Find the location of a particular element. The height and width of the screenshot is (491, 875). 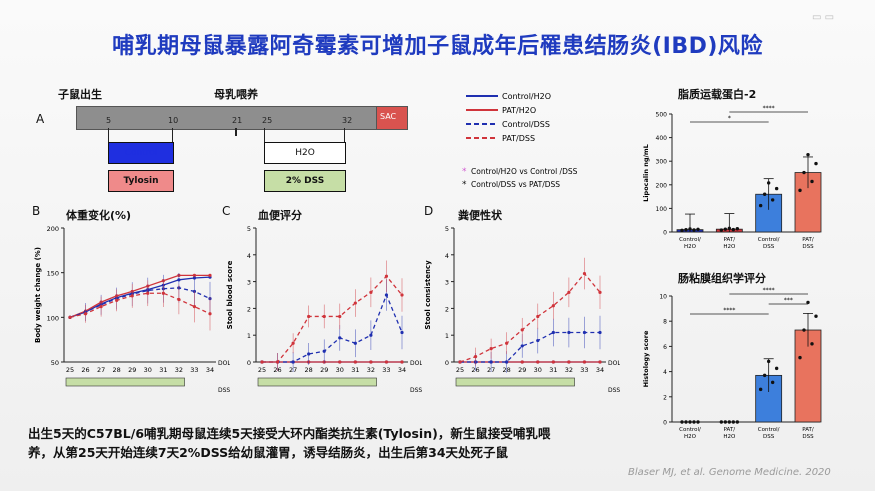

significance-label: **** is located at coordinates (729, 310).